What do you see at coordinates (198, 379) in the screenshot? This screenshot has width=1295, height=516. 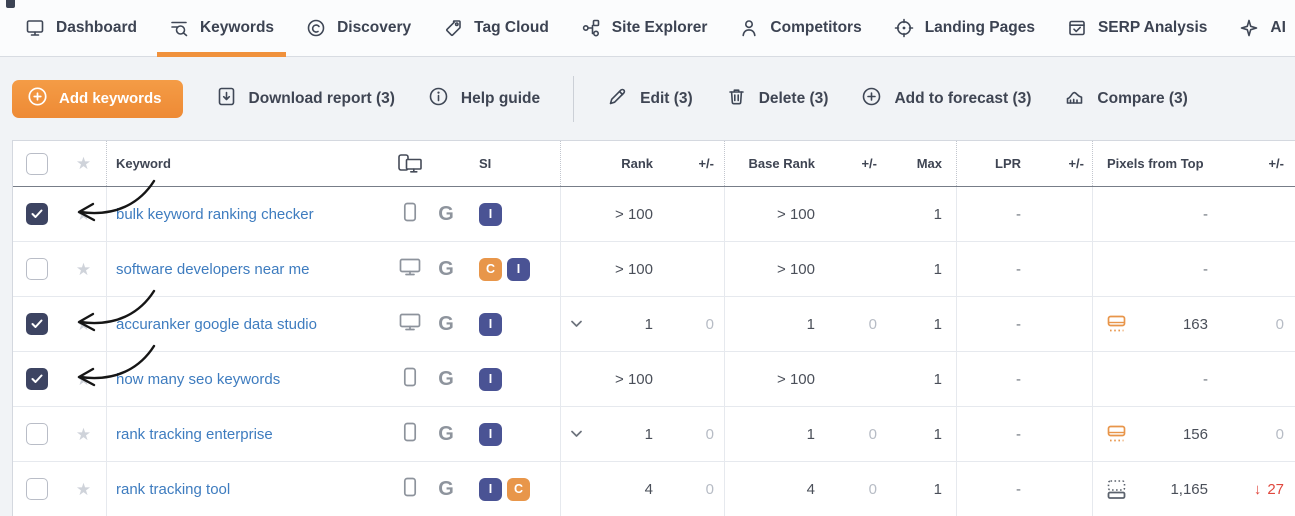 I see `keyword-link: how many seo keywords` at bounding box center [198, 379].